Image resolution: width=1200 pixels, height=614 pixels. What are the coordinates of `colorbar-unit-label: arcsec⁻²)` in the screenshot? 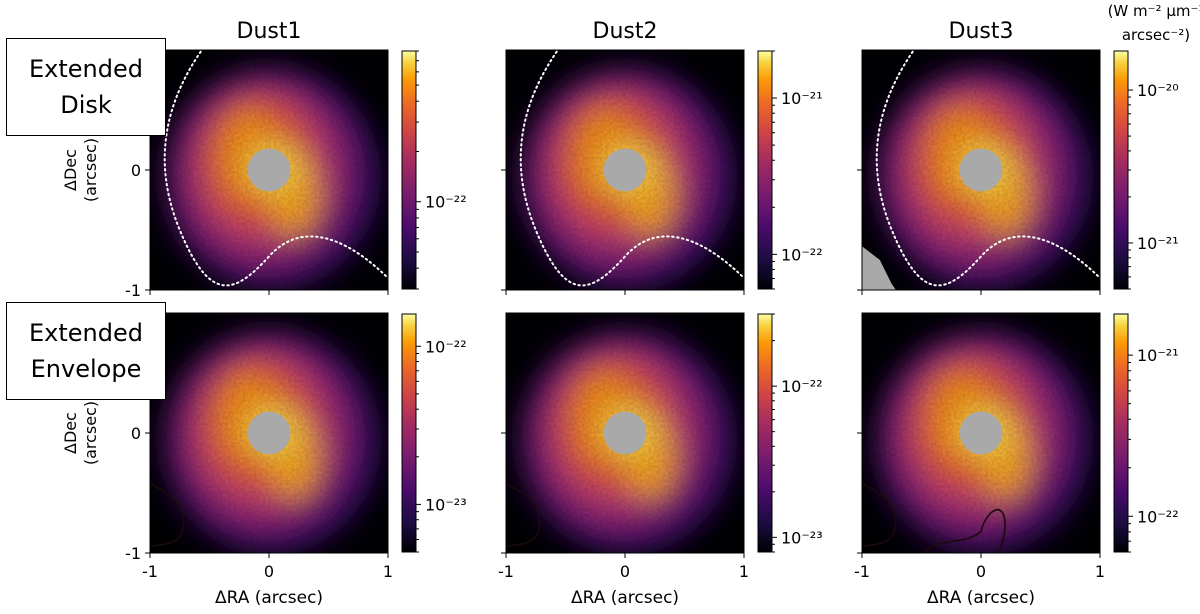 It's located at (1156, 35).